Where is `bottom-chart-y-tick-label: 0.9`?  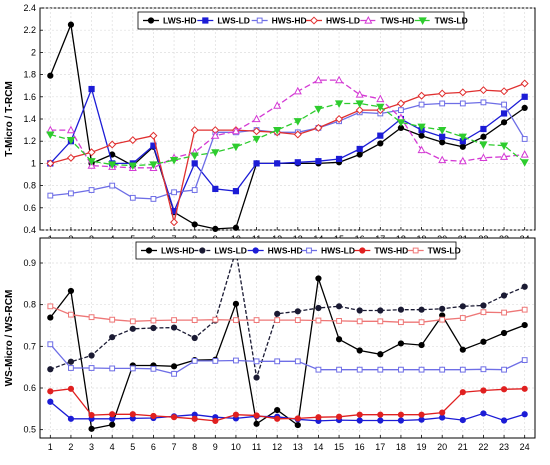 bottom-chart-y-tick-label: 0.9 is located at coordinates (29, 263).